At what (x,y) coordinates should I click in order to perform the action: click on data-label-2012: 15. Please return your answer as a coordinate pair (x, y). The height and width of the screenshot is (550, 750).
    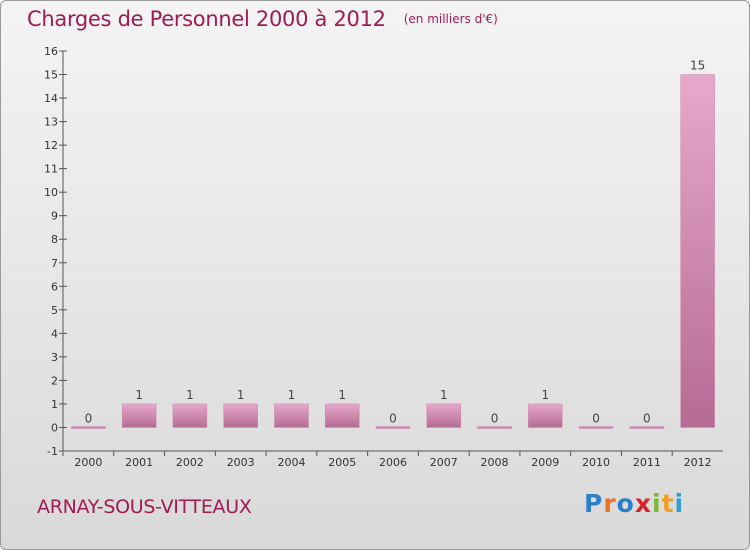
    Looking at the image, I should click on (697, 66).